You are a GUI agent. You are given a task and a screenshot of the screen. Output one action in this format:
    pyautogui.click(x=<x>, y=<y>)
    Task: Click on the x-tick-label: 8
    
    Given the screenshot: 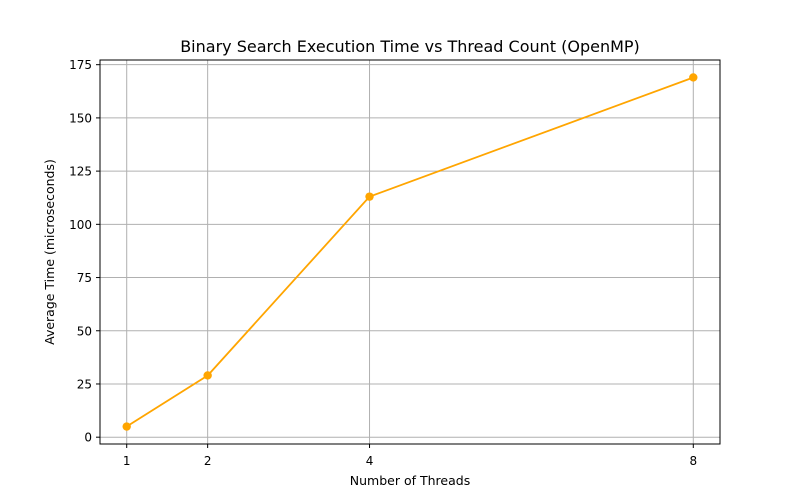 What is the action you would take?
    pyautogui.click(x=693, y=461)
    